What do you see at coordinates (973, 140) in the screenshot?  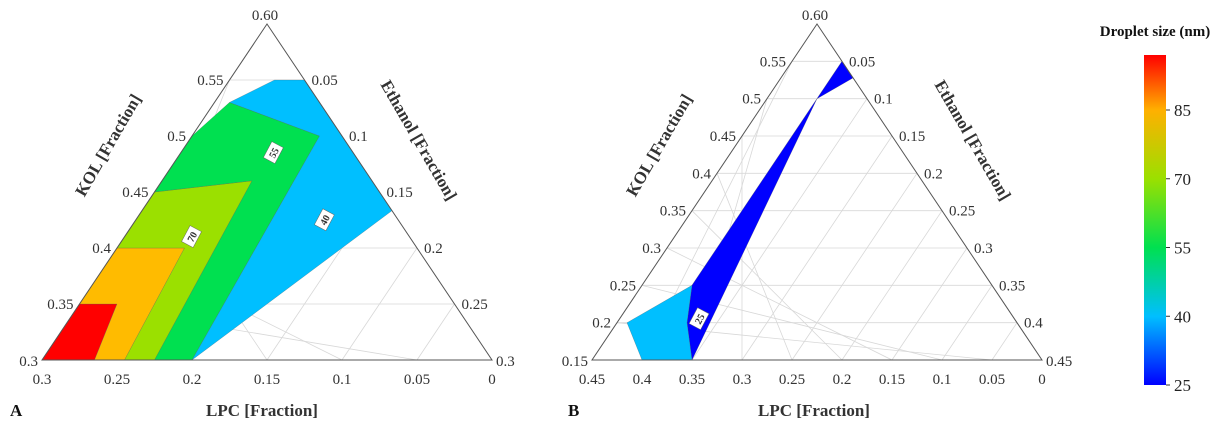 I see `axis-label-ethanol-b: Ethanol [Fraction]` at bounding box center [973, 140].